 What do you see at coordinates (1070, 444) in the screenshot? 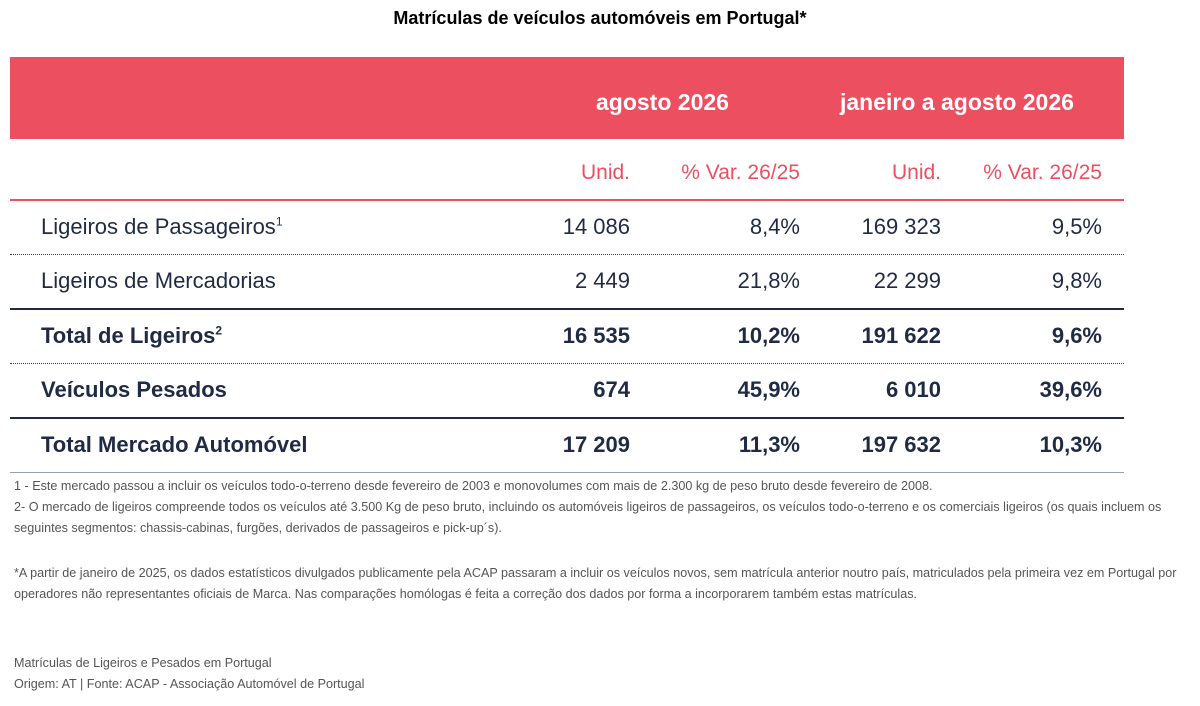
I see `cell-var-ytd: 10,3%` at bounding box center [1070, 444].